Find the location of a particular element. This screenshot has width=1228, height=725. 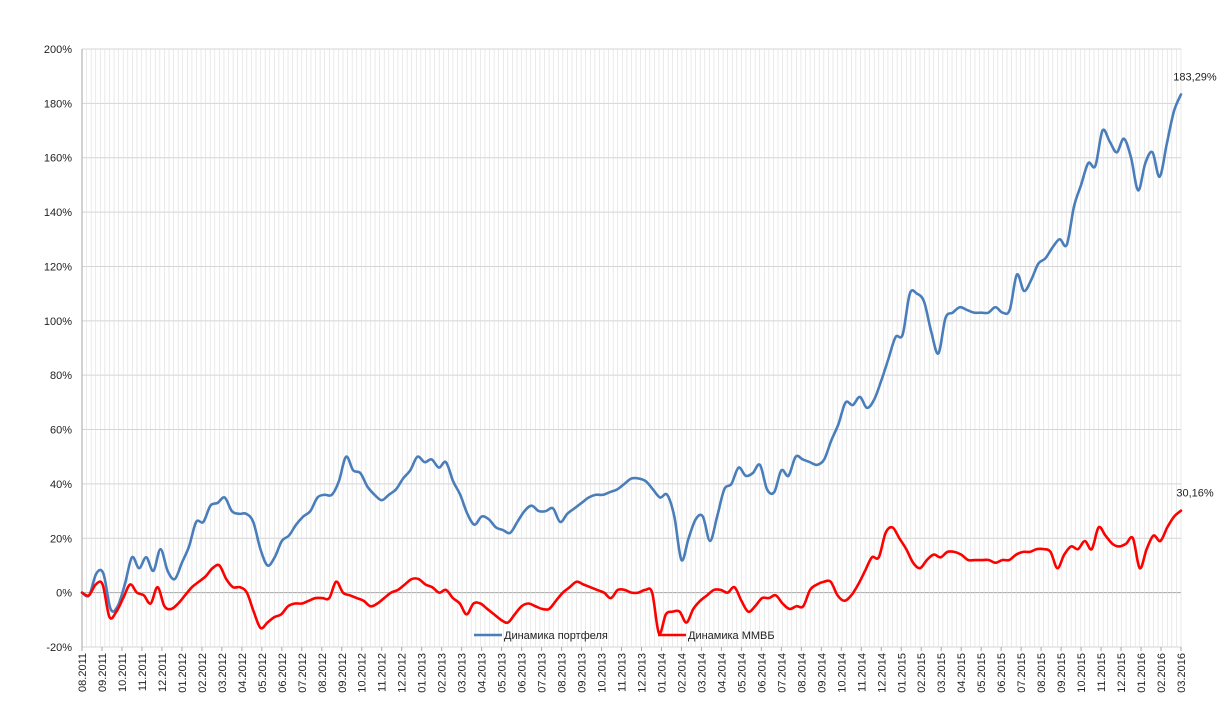

y-tick-label: 180% is located at coordinates (58, 104).